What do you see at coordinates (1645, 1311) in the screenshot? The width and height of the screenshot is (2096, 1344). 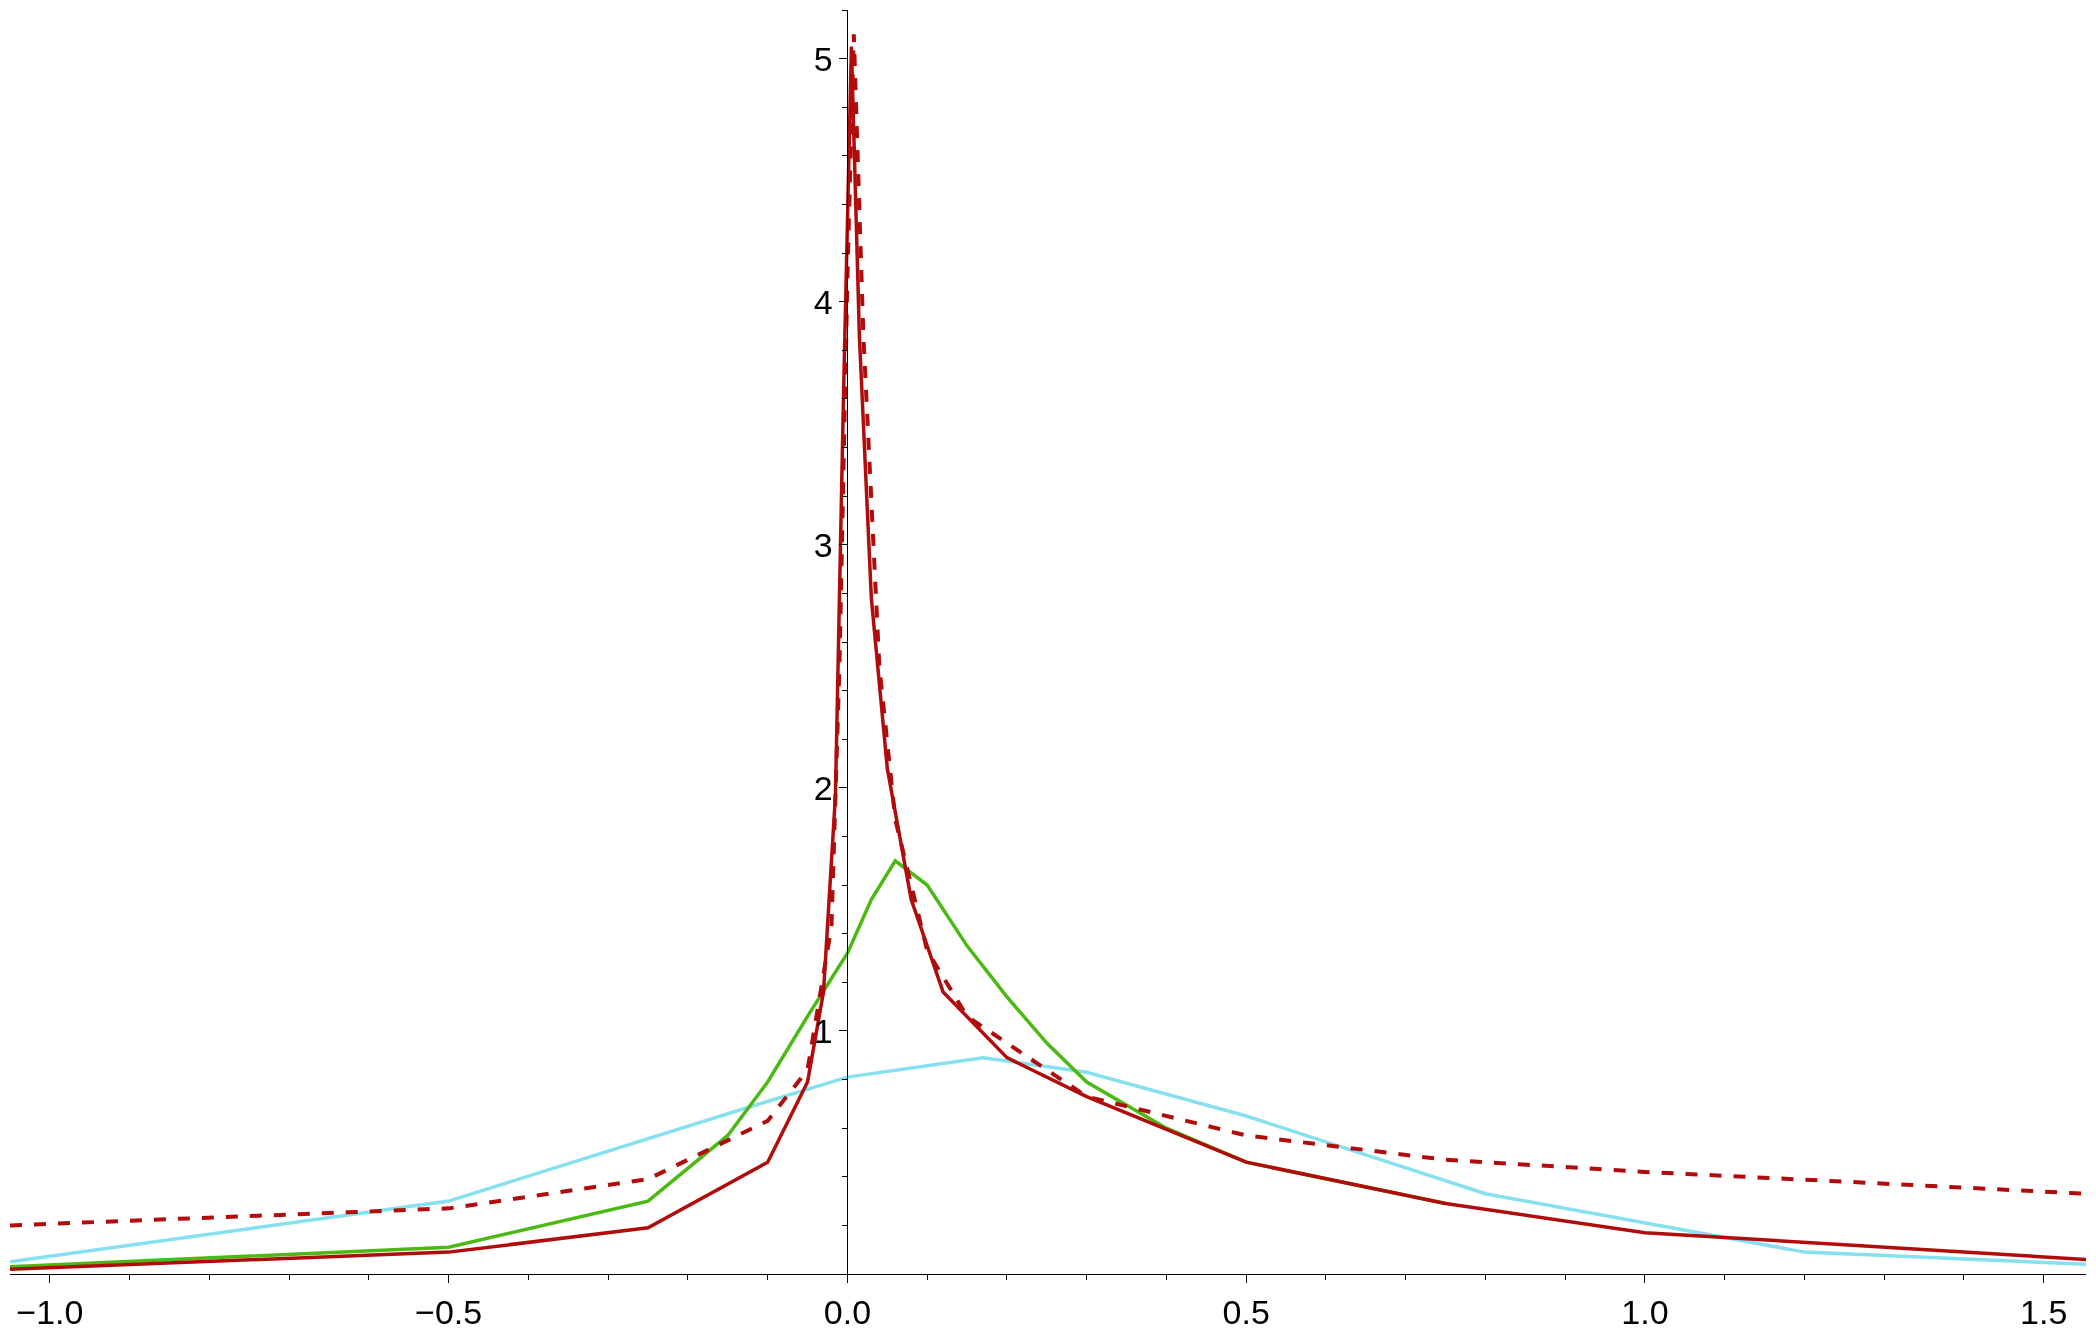 I see `x-tick-label: 1.0` at bounding box center [1645, 1311].